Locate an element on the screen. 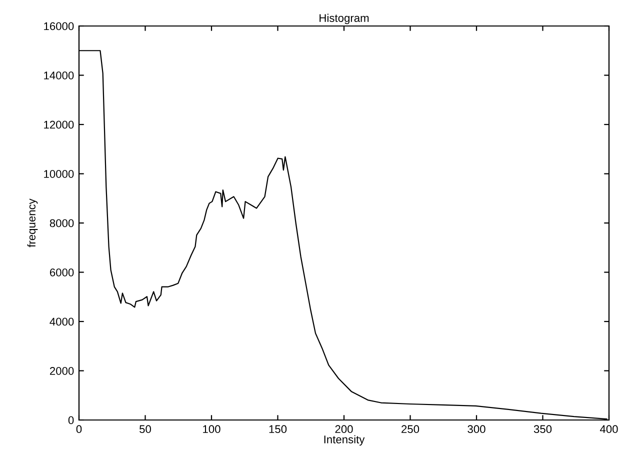 This screenshot has height=452, width=624. y-tick-label: 2000 is located at coordinates (62, 371).